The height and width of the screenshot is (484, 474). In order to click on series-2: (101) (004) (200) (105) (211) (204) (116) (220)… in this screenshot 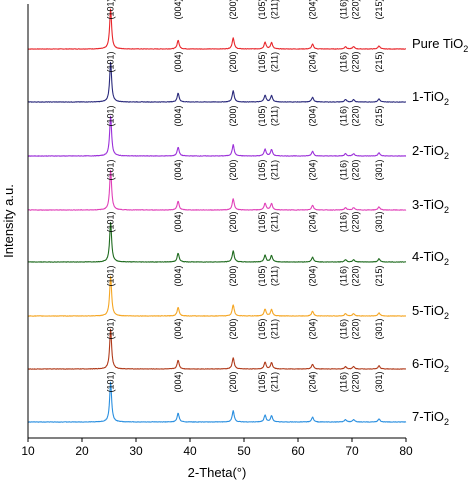, I will do `click(238, 79)`.